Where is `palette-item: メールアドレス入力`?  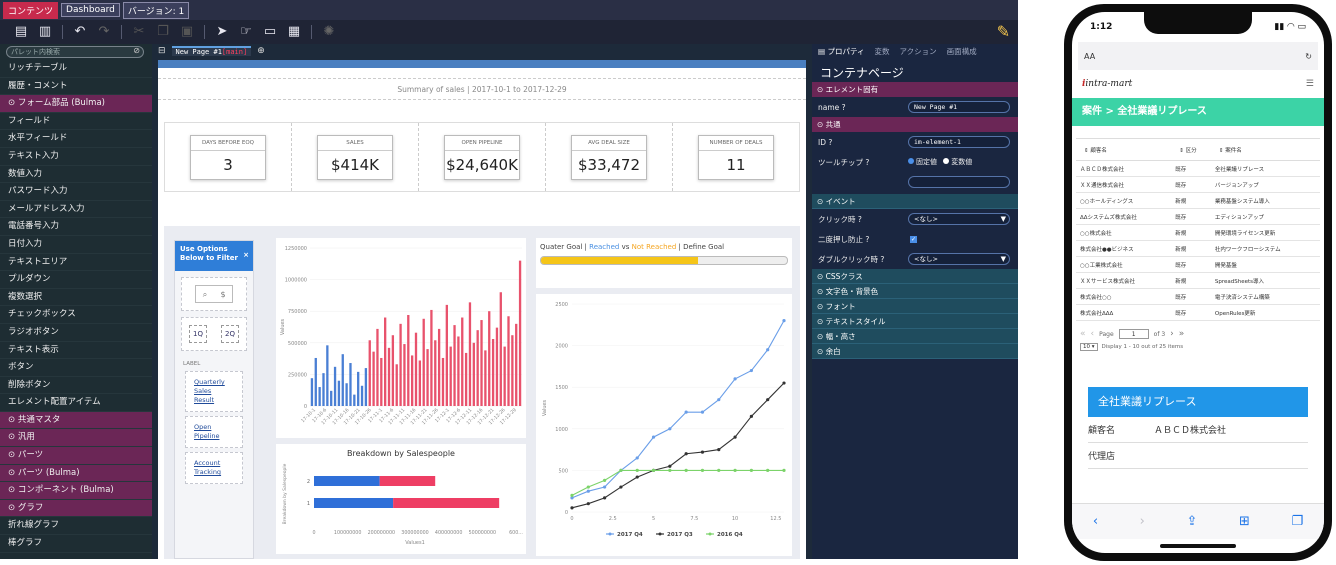
palette-item: メールアドレス入力 is located at coordinates (76, 210).